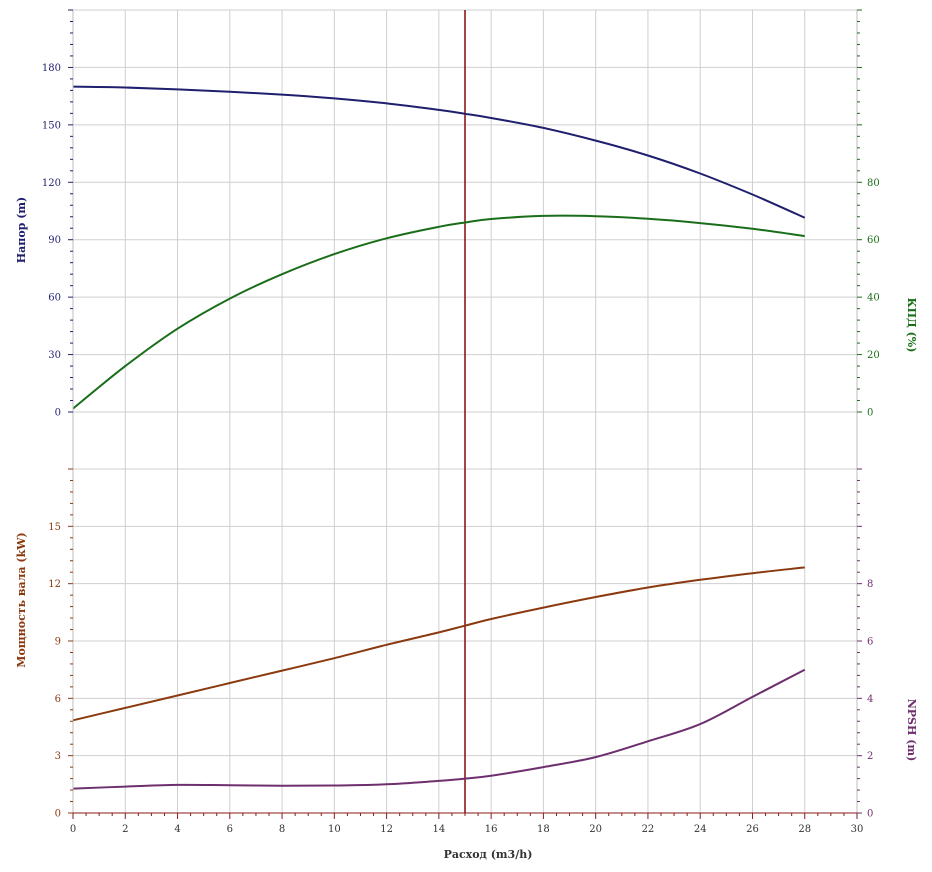 This screenshot has width=932, height=872. What do you see at coordinates (51, 183) in the screenshot?
I see `left-y-tick-label: 120` at bounding box center [51, 183].